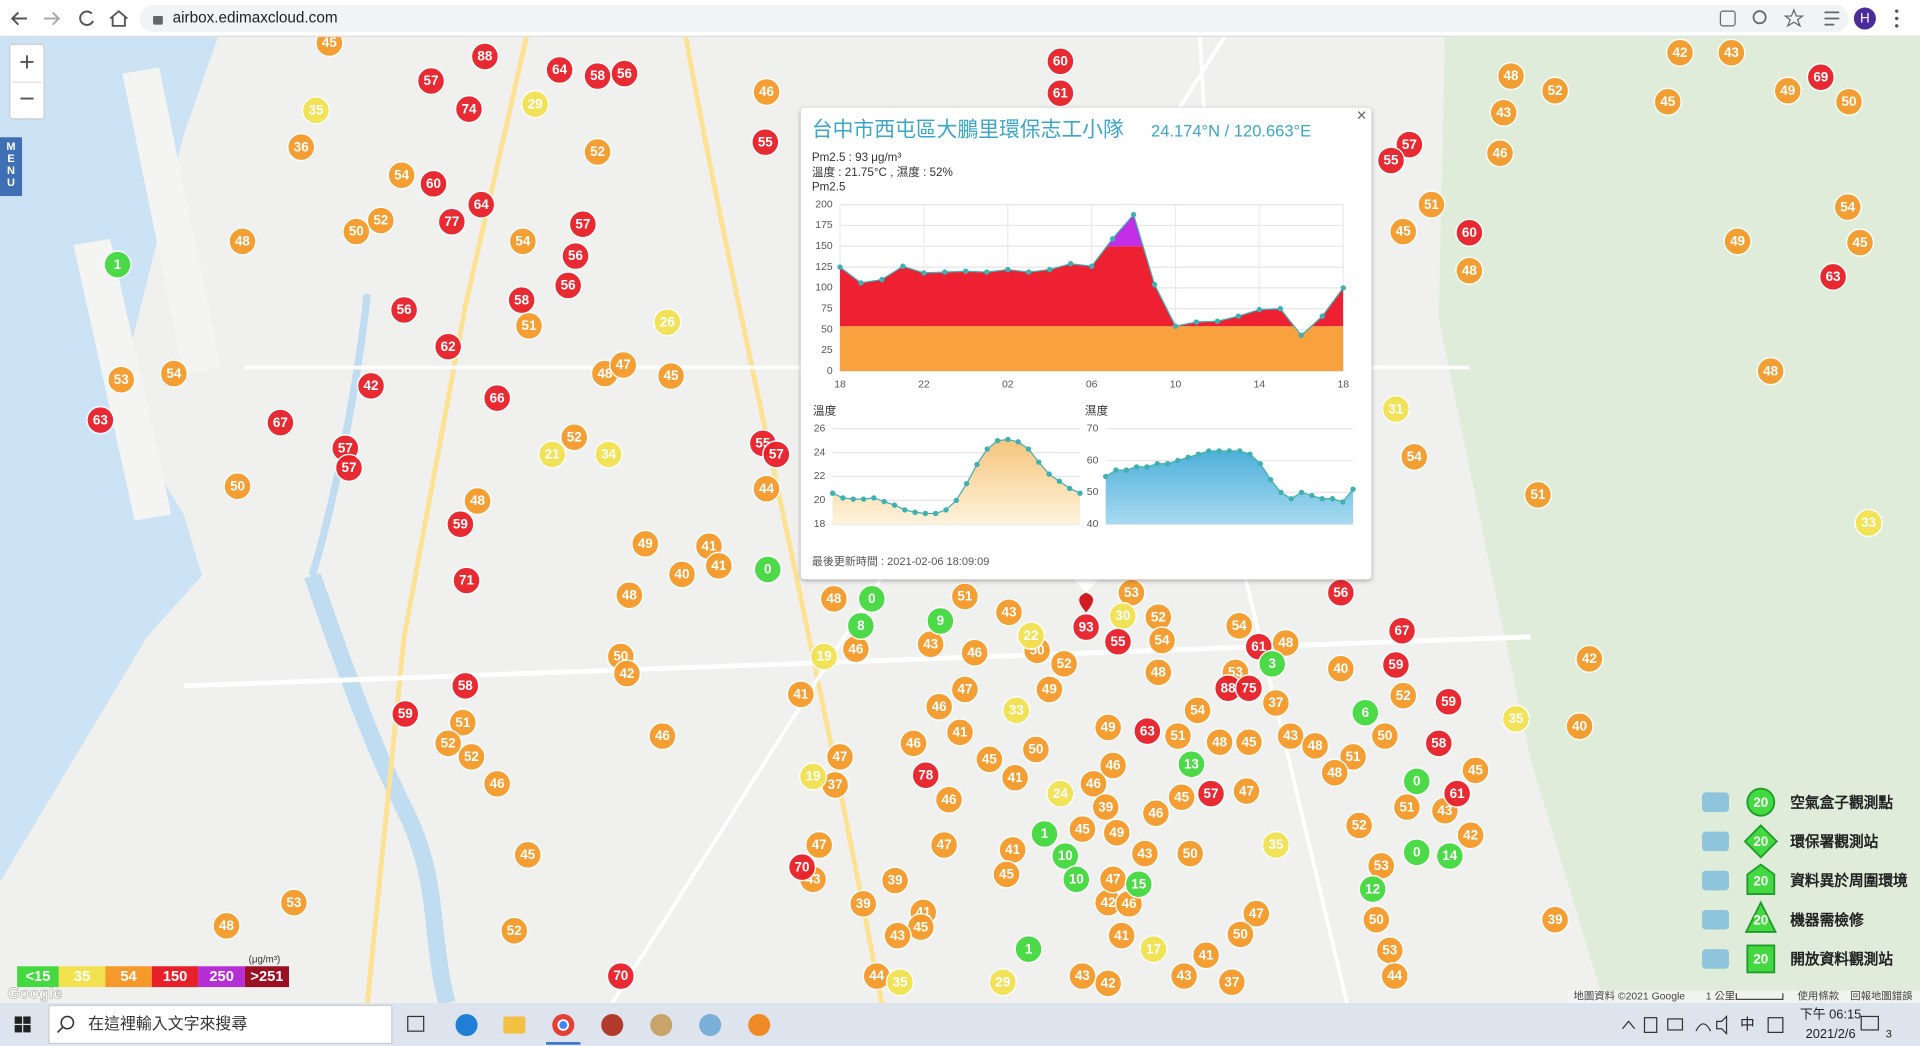 Image resolution: width=1920 pixels, height=1046 pixels. Describe the element at coordinates (1144, 853) in the screenshot. I see `station-value: 43` at that location.